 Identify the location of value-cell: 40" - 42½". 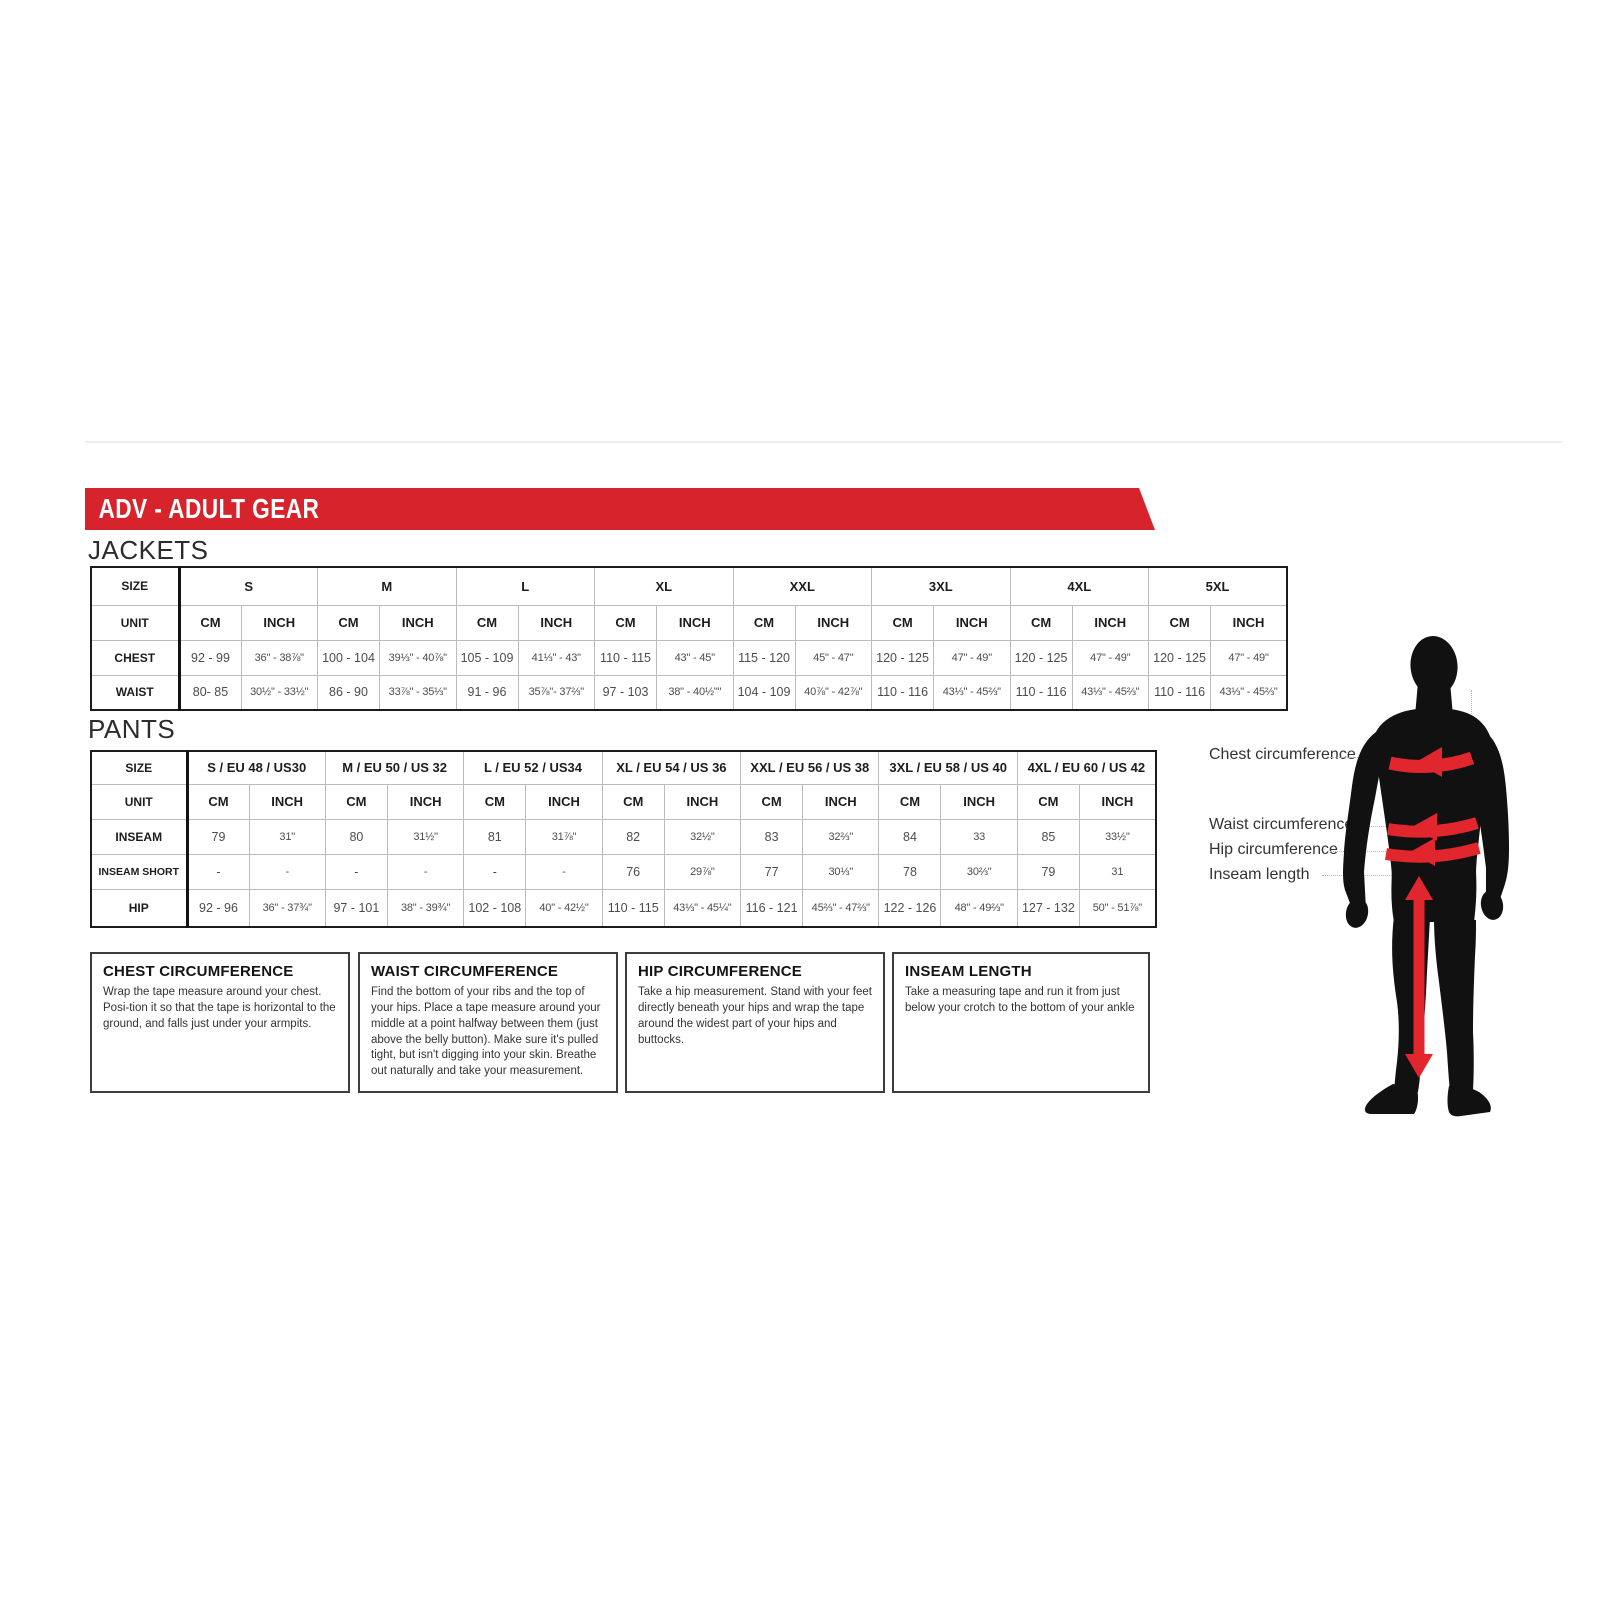
(564, 908).